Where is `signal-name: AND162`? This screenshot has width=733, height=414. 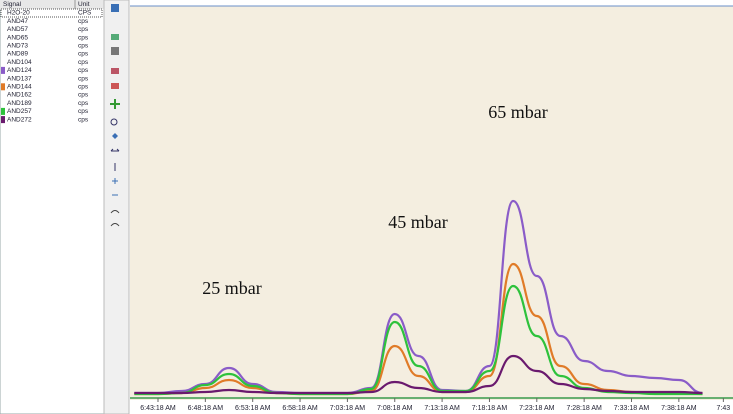 signal-name: AND162 is located at coordinates (19, 95).